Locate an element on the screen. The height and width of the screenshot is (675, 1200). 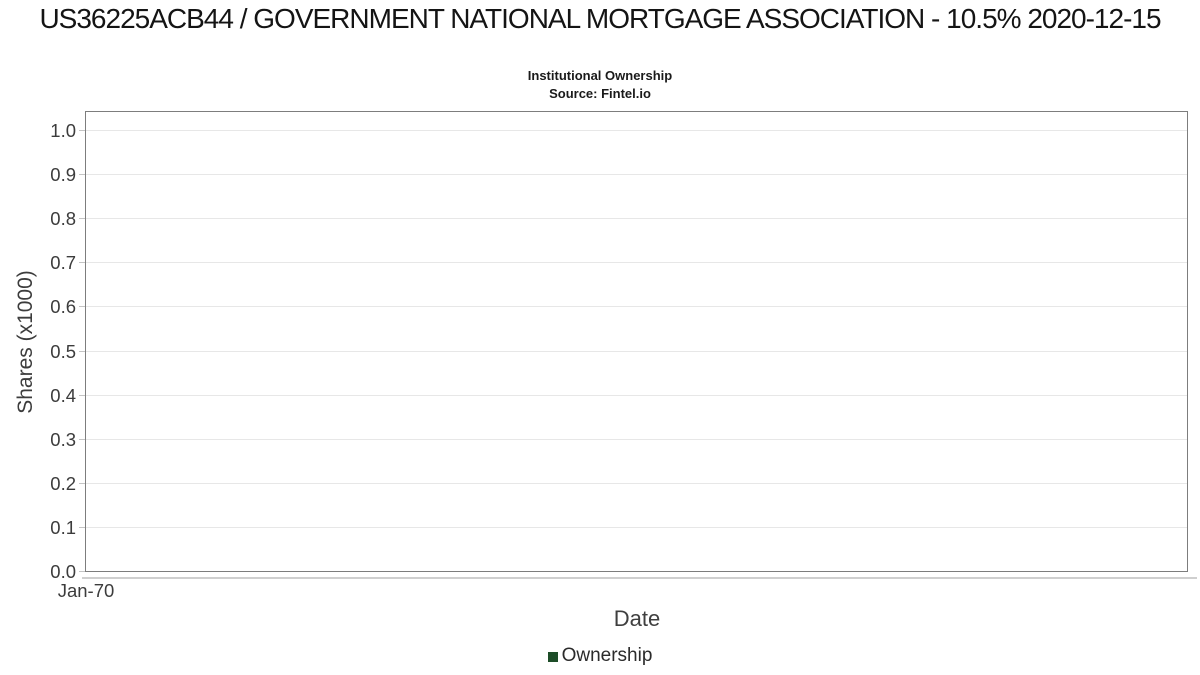
legend-label-ownership: Ownership is located at coordinates (607, 655).